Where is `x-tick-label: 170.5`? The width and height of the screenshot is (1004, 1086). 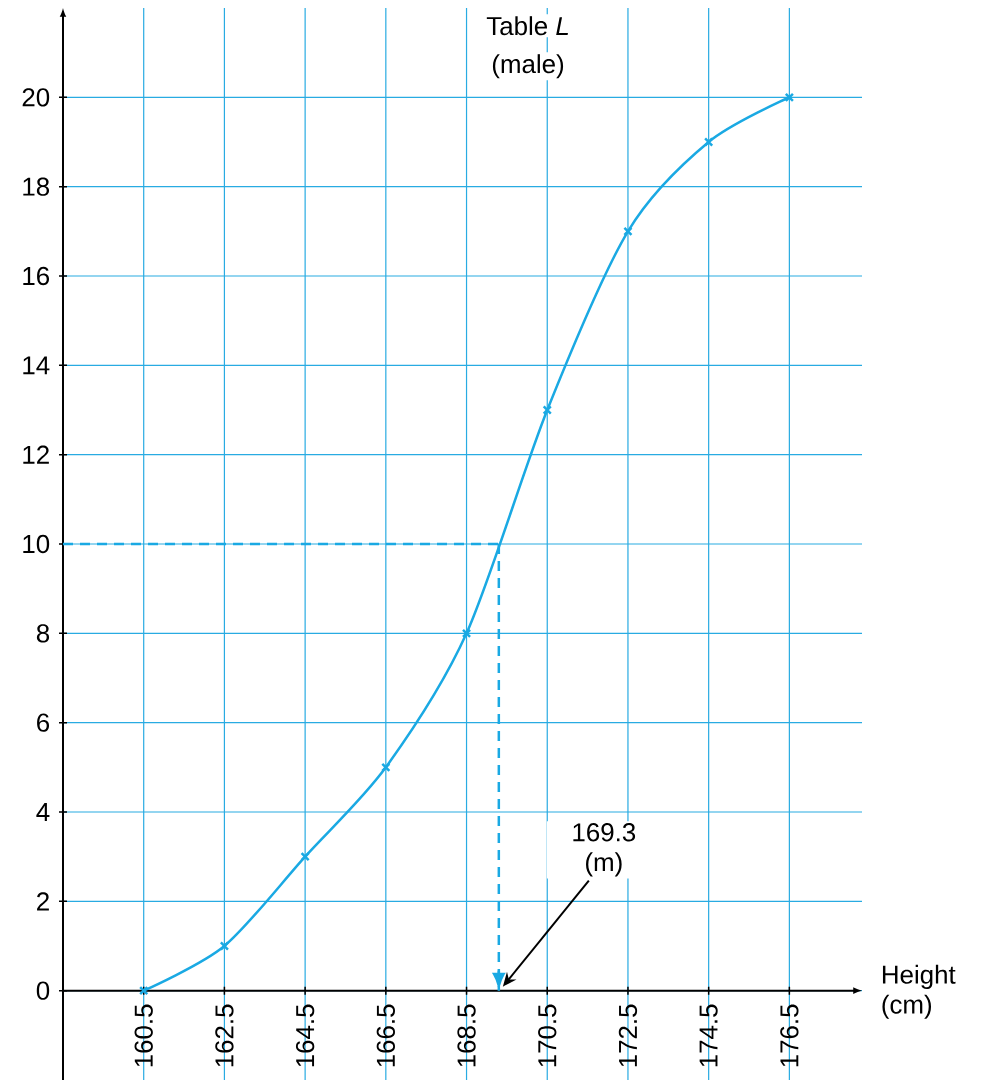 x-tick-label: 170.5 is located at coordinates (547, 1035).